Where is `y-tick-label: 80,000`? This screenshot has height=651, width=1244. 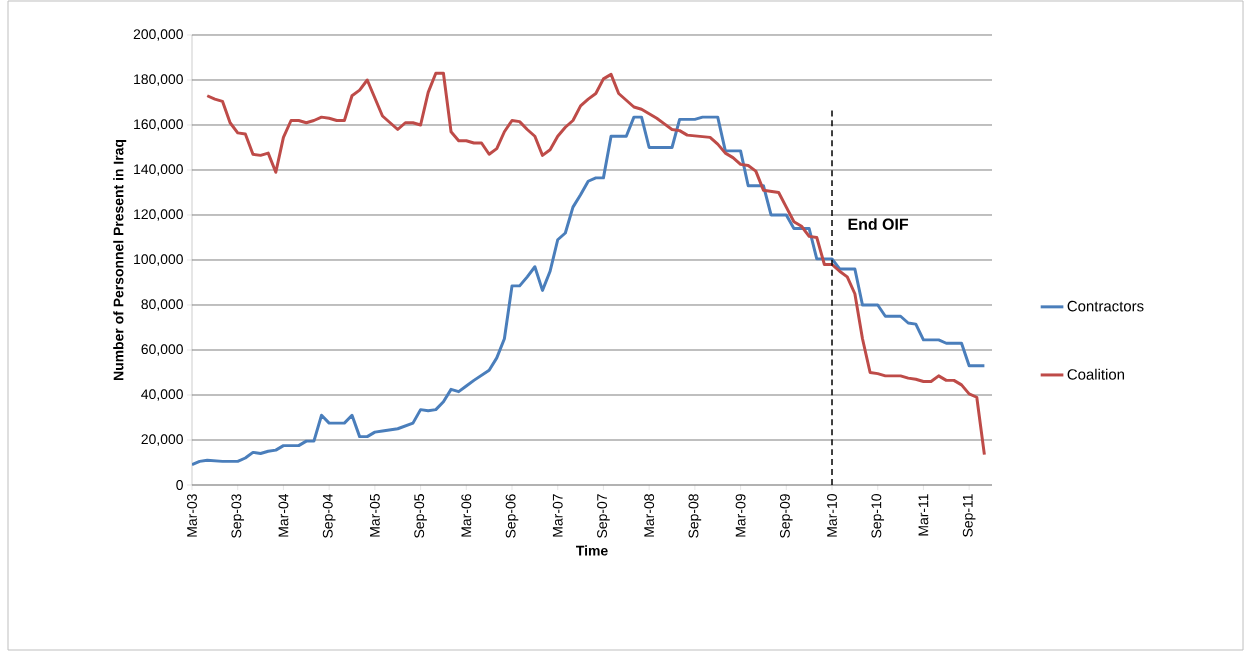 y-tick-label: 80,000 is located at coordinates (162, 305).